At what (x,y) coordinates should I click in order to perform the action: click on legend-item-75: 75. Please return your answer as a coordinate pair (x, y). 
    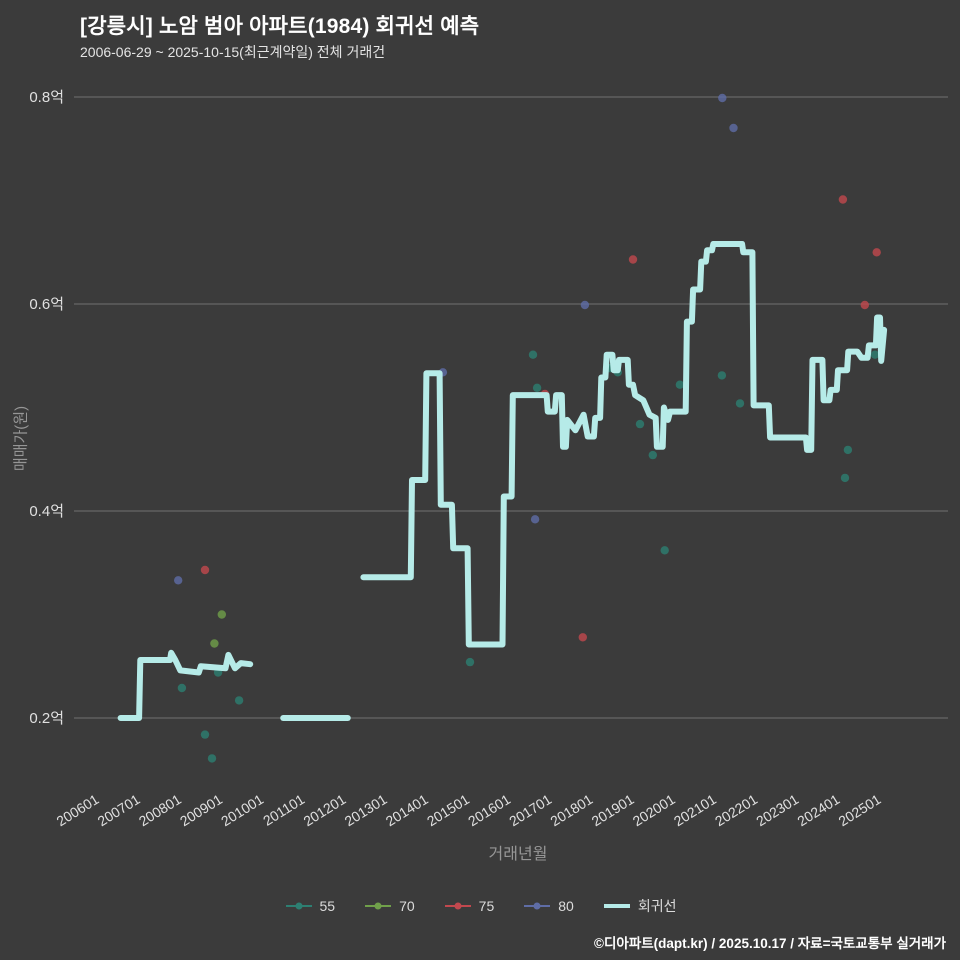
    Looking at the image, I should click on (469, 906).